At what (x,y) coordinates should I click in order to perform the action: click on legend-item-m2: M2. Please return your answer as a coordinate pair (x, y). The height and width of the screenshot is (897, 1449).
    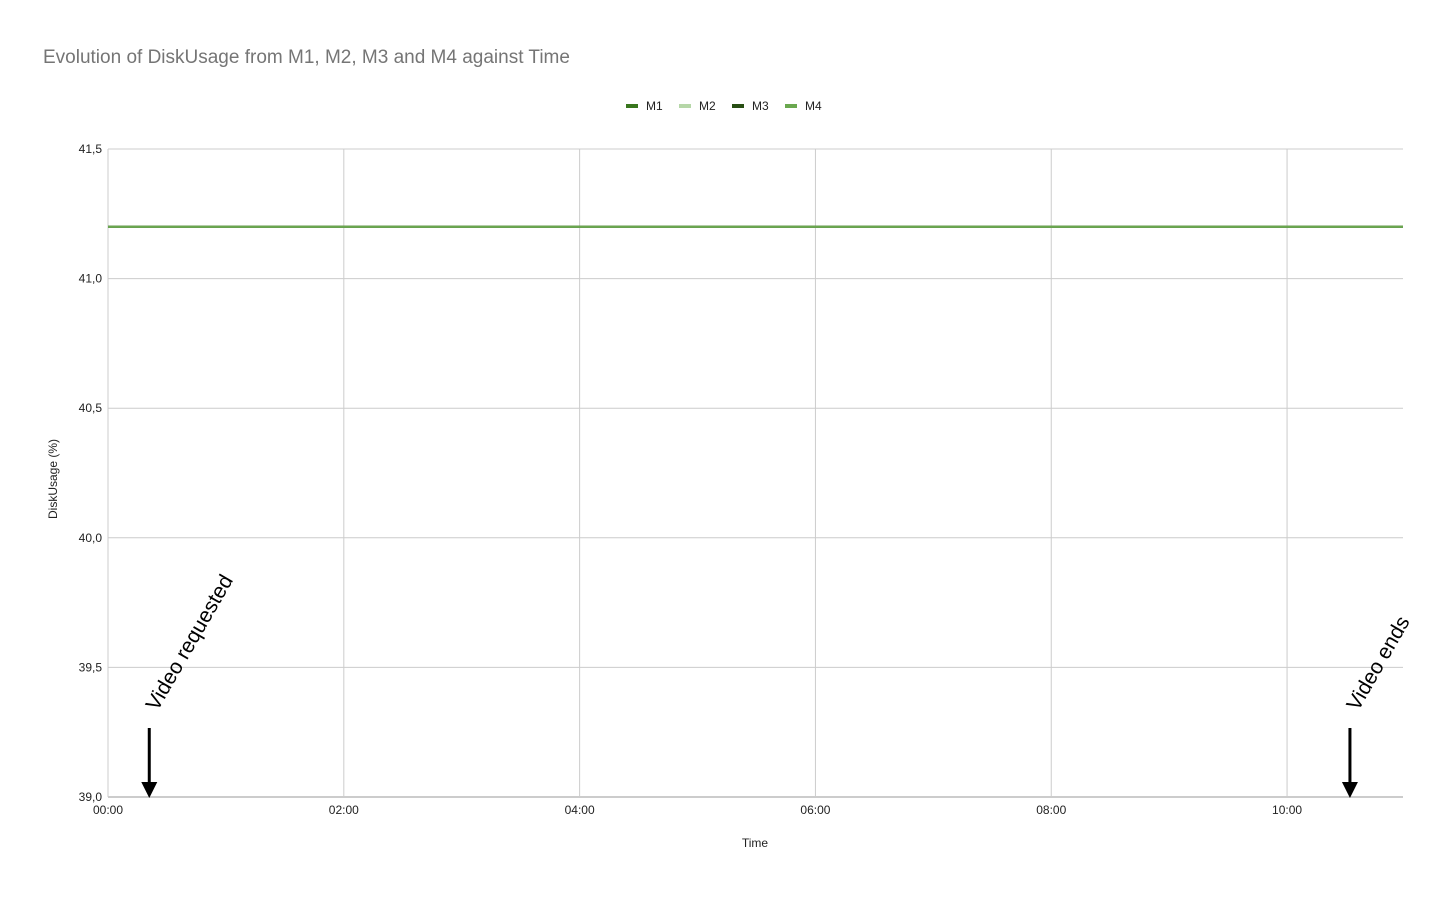
    Looking at the image, I should click on (697, 106).